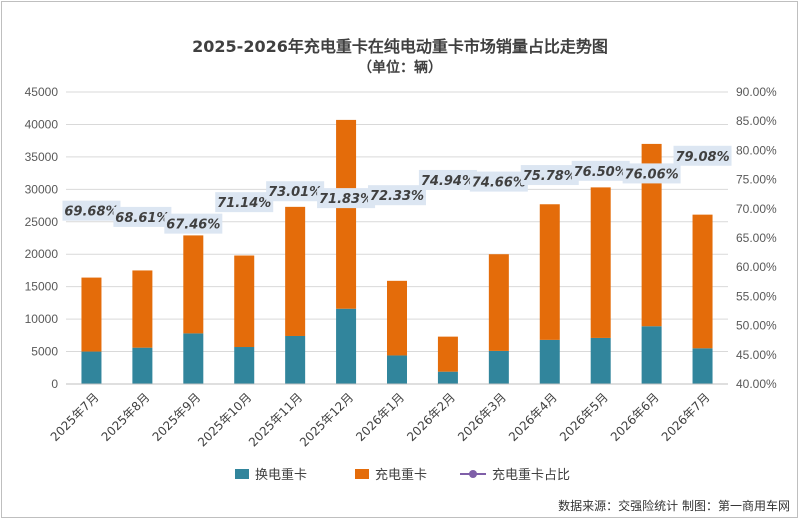  What do you see at coordinates (400, 46) in the screenshot?
I see `chart-title: 2025-2026年充电重卡在纯电动重卡市场销量占比走势图` at bounding box center [400, 46].